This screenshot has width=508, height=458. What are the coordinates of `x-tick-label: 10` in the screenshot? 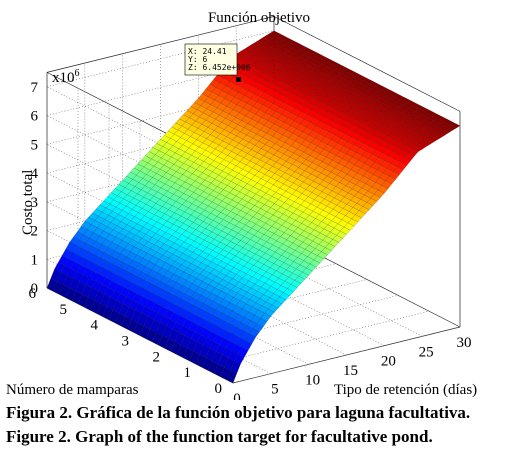 It's located at (312, 380).